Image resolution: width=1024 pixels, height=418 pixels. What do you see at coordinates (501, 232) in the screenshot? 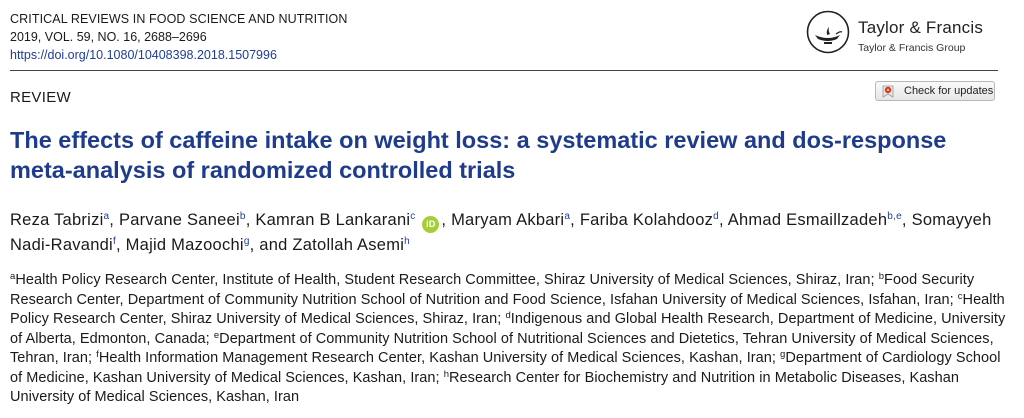
I see `author-name: Somayyeh Nadi-Ravandi` at bounding box center [501, 232].